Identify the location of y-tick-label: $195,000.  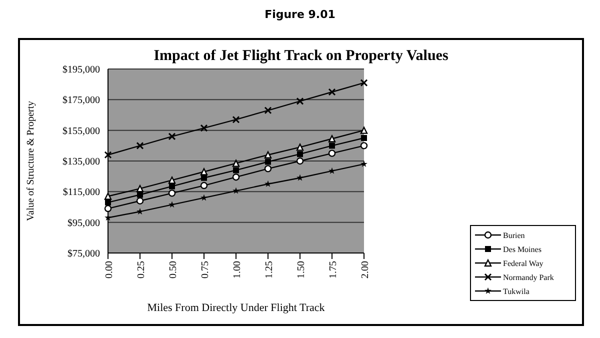
(81, 70).